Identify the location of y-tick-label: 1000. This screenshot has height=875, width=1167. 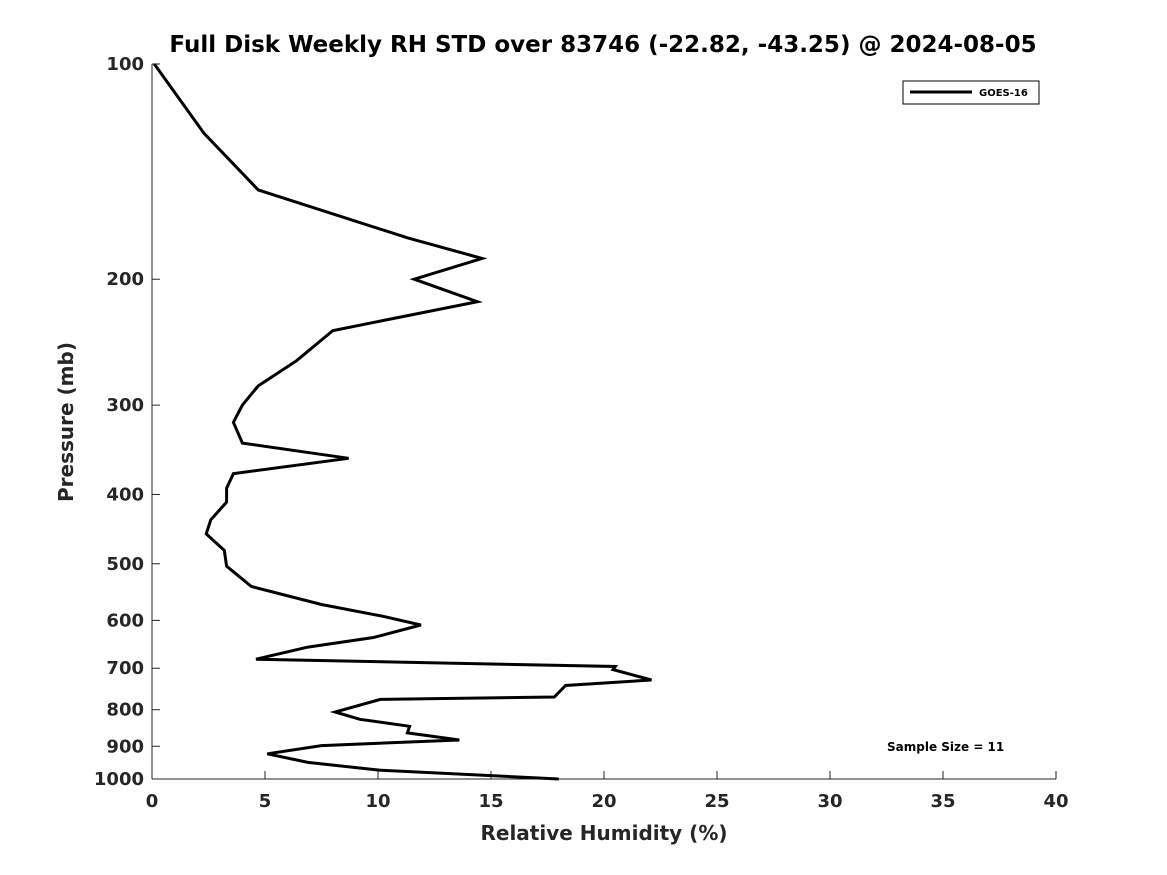
(119, 779).